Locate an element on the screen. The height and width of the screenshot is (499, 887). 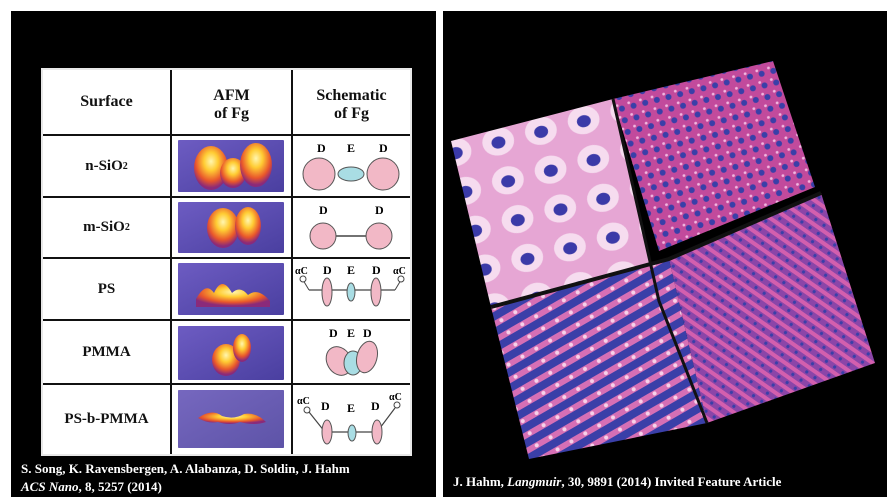
header-afm-line2: of Fg is located at coordinates (231, 113).